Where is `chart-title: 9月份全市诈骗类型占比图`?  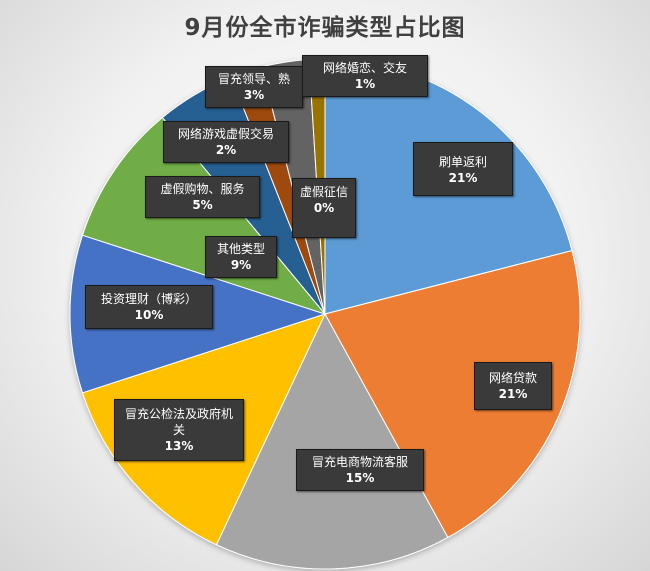 chart-title: 9月份全市诈骗类型占比图 is located at coordinates (325, 28).